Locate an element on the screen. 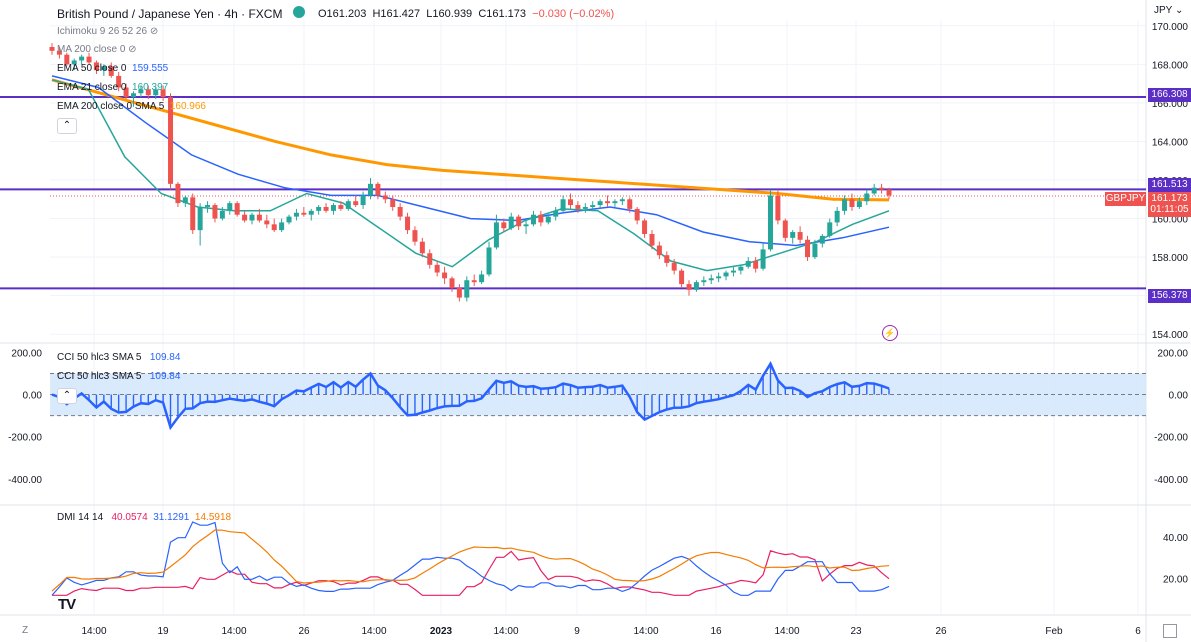 This screenshot has height=642, width=1191. time-tick-label: 26 is located at coordinates (304, 631).